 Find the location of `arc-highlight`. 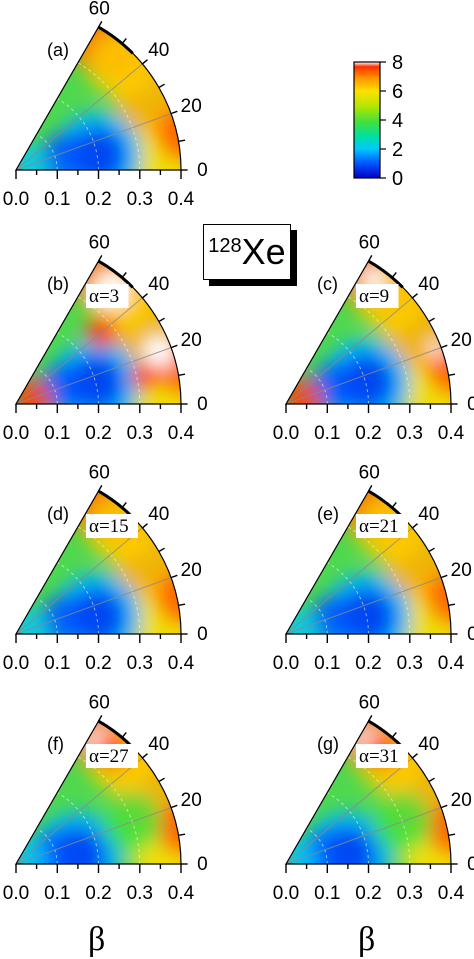

arc-highlight is located at coordinates (115, 40).